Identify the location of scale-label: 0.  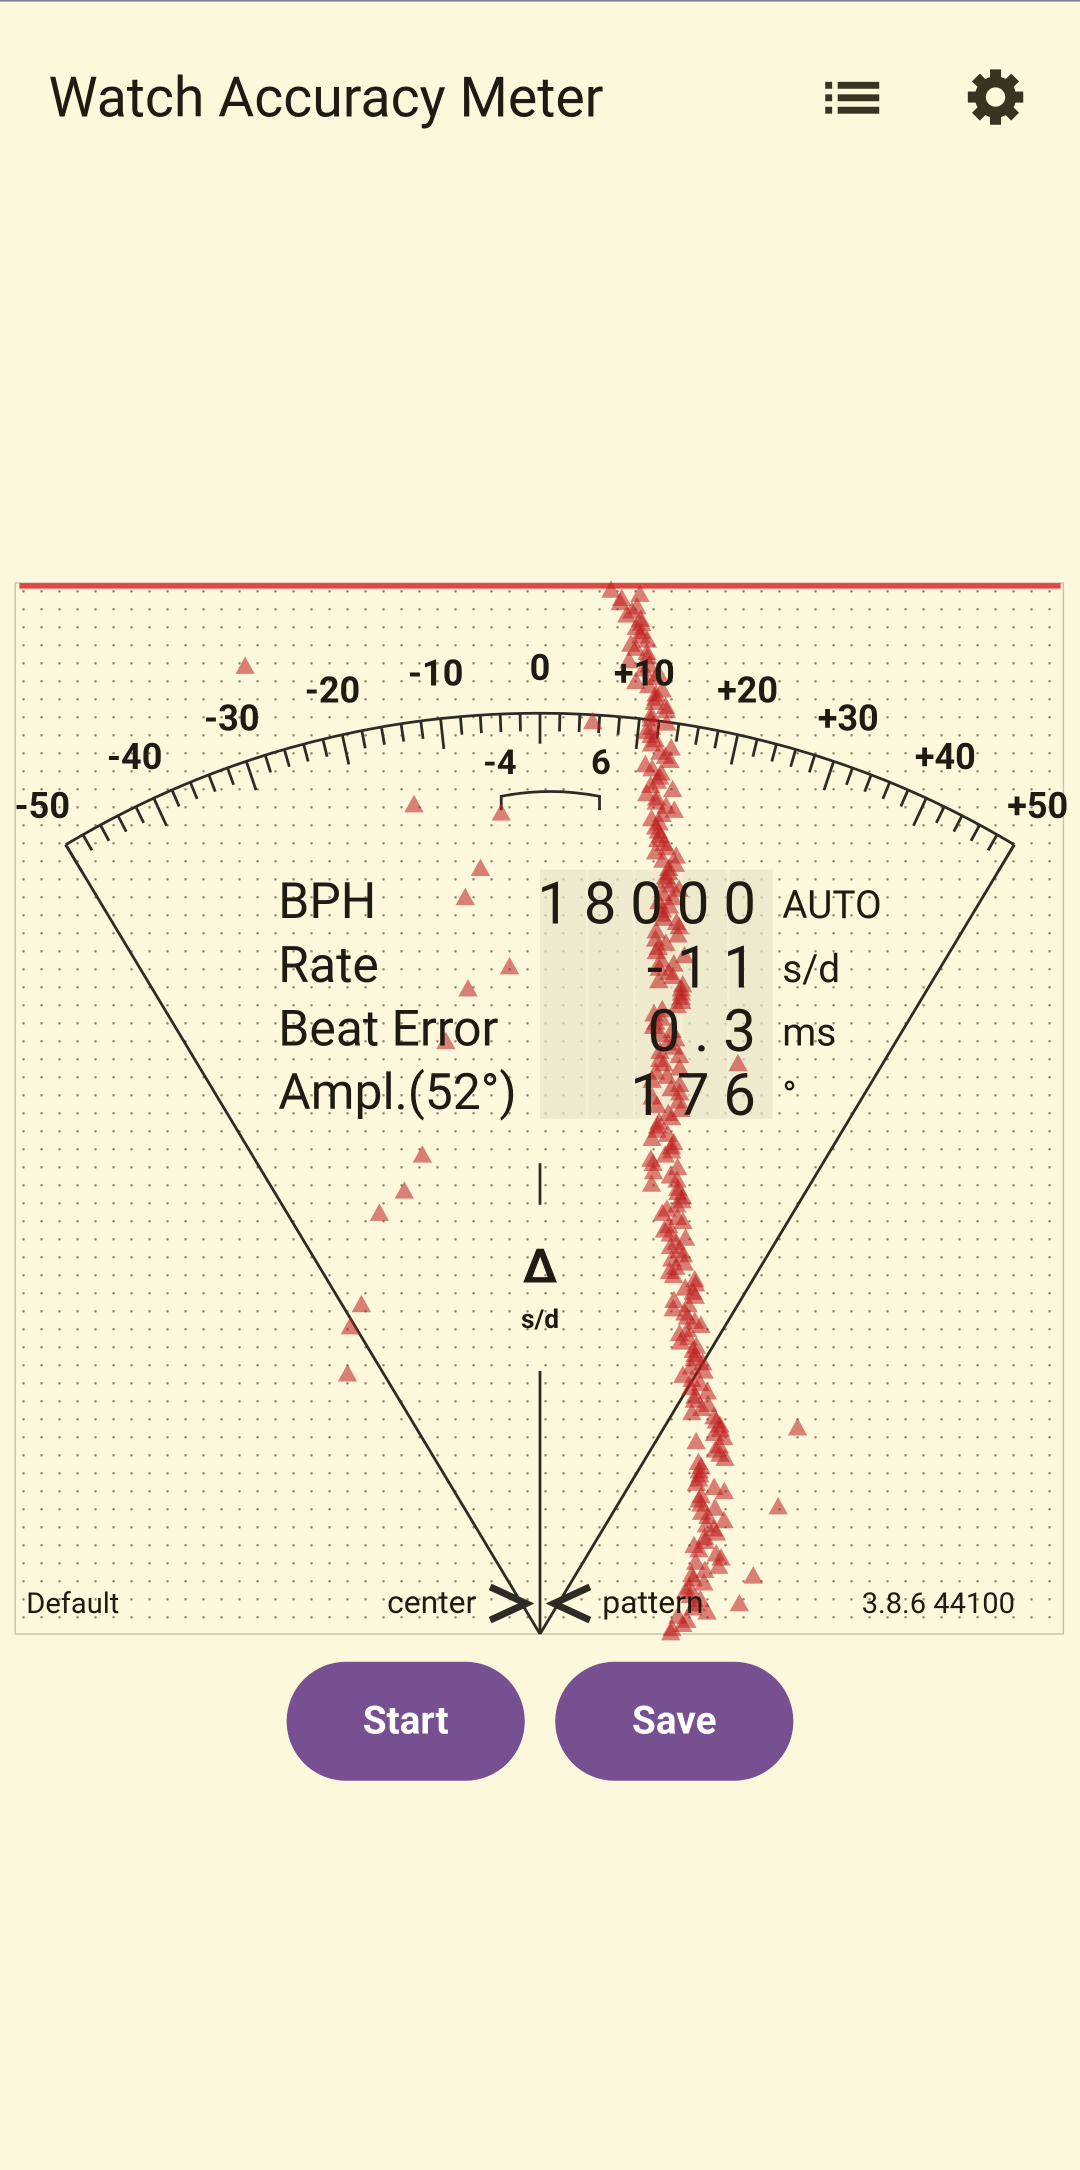
(540, 668).